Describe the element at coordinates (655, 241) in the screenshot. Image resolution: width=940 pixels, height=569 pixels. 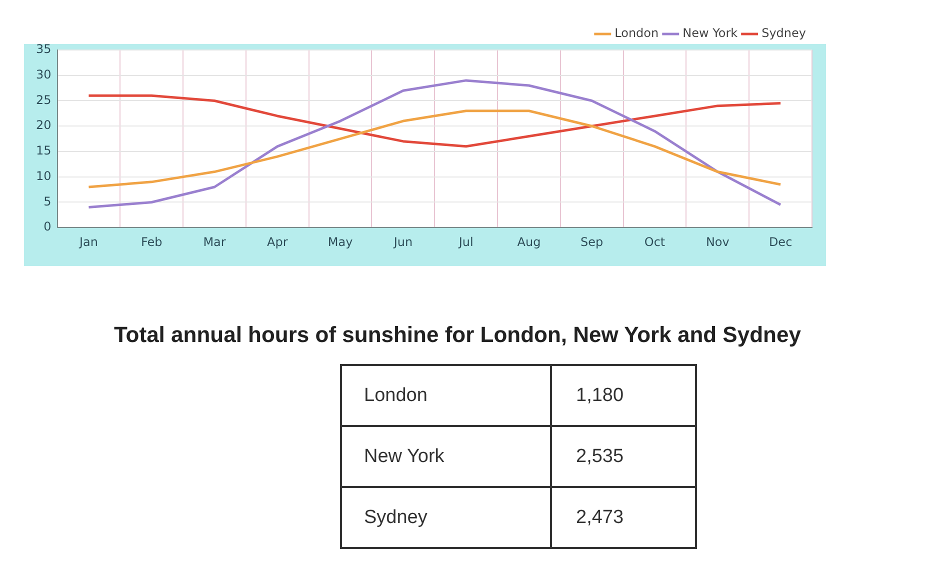
I see `x-tick-label: Oct` at that location.